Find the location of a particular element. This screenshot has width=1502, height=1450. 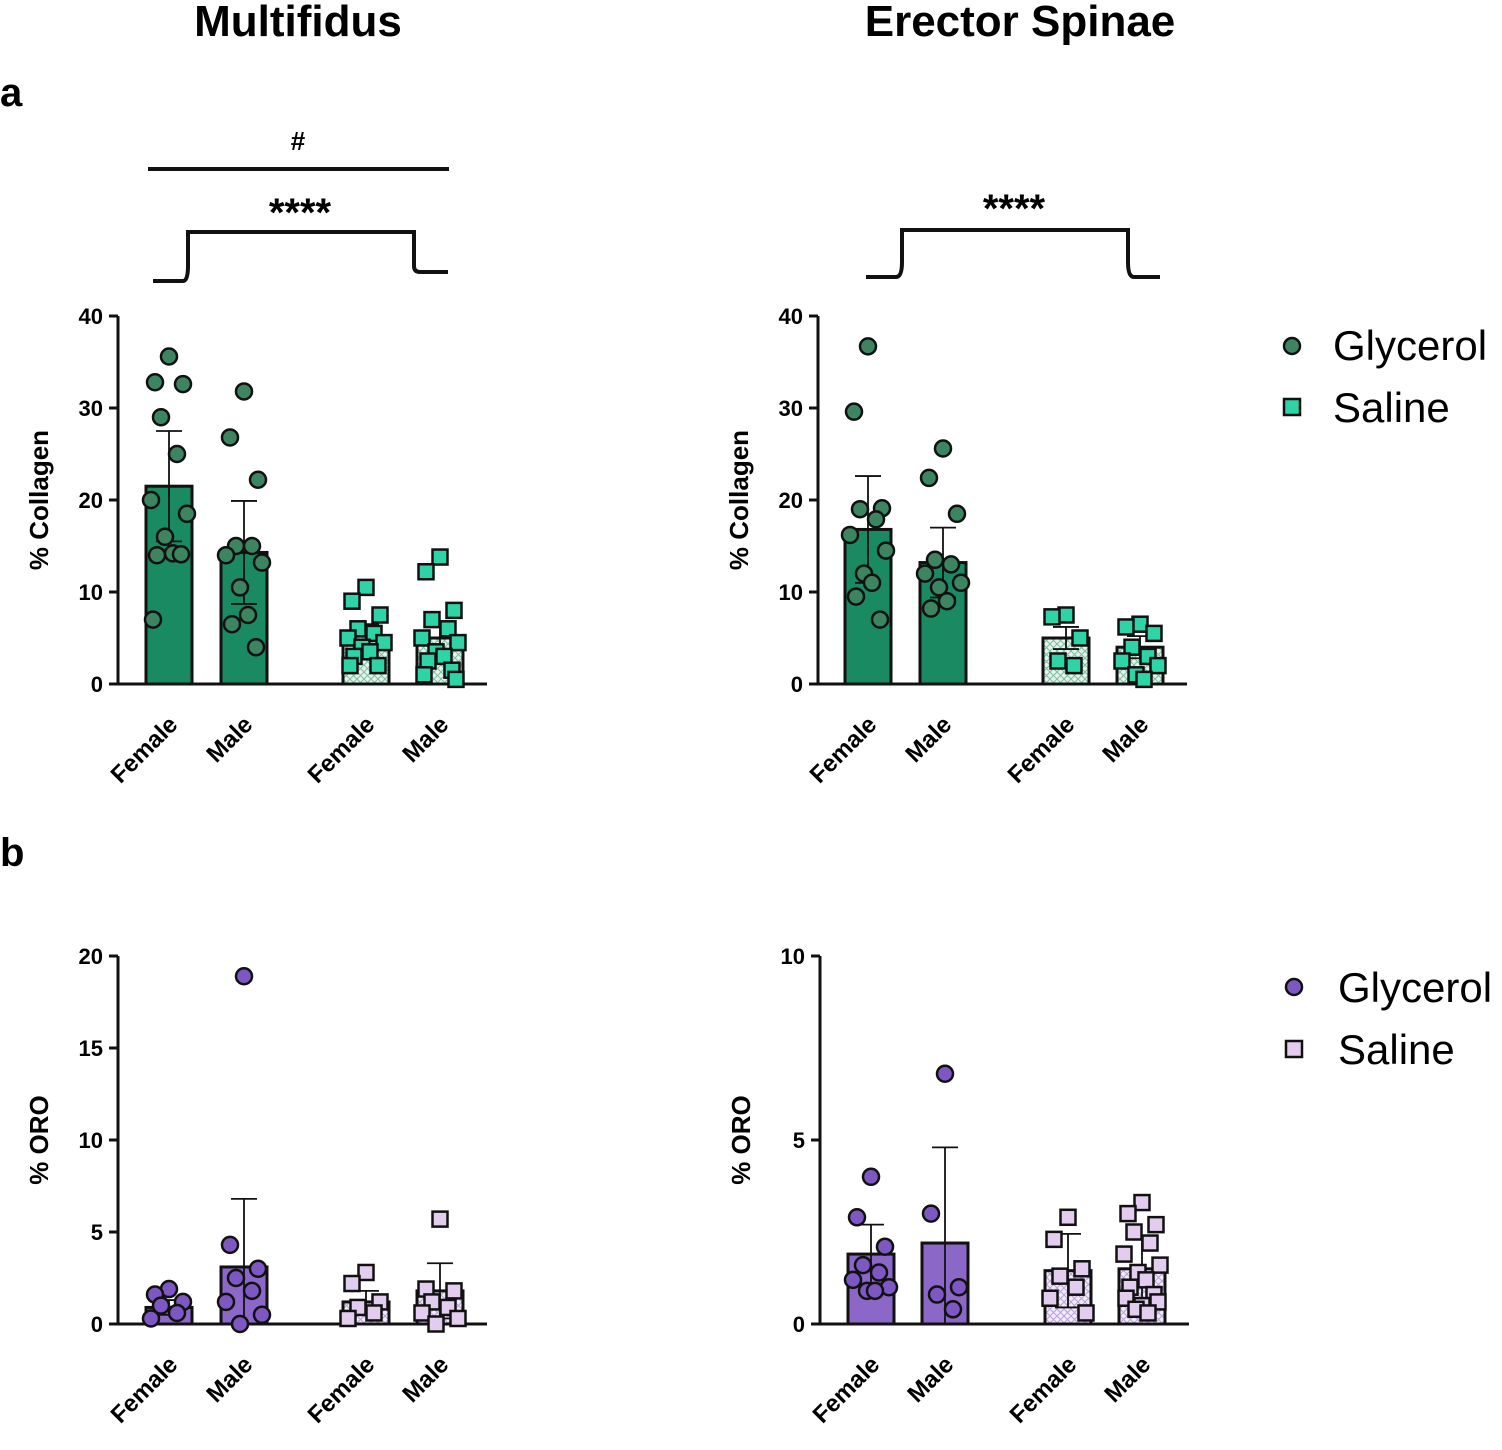

y-tick-label: 30 is located at coordinates (791, 408).